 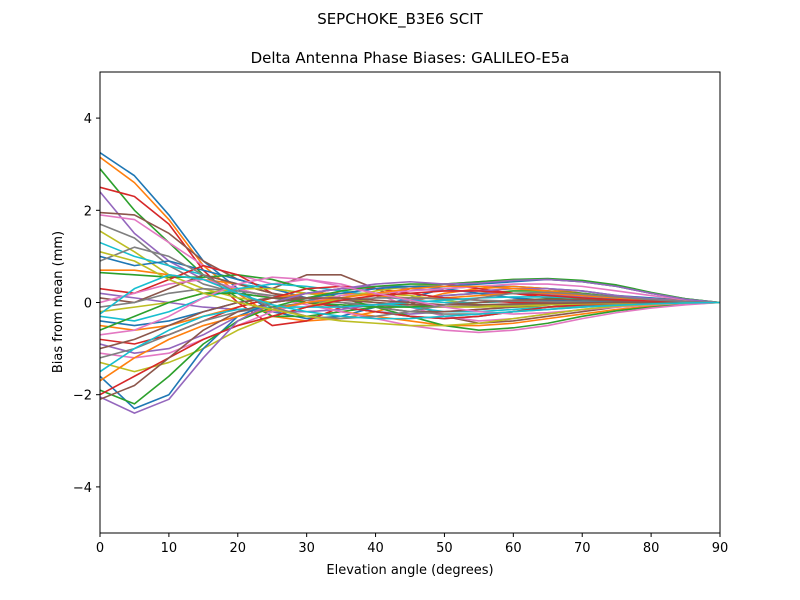 I want to click on y-tick-label: −2, so click(x=82, y=396).